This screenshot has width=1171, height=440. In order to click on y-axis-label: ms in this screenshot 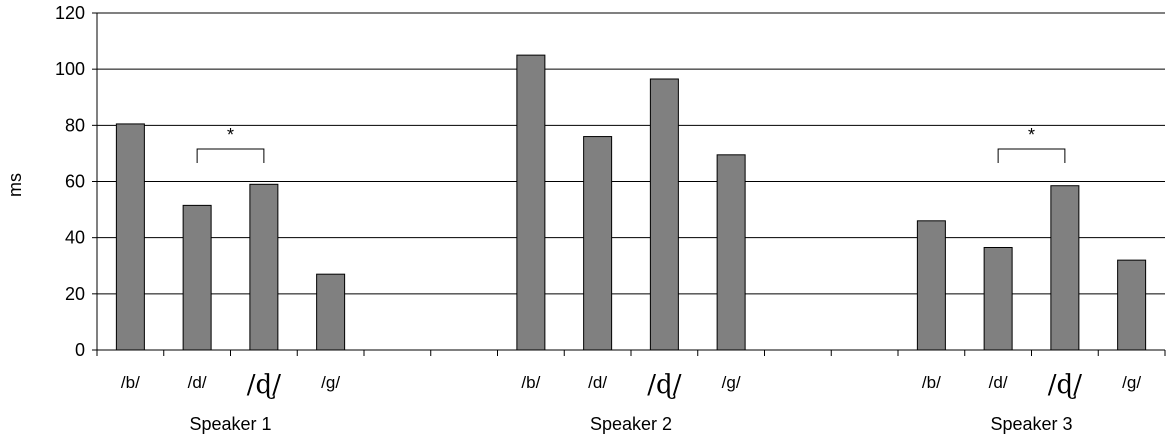, I will do `click(15, 185)`.